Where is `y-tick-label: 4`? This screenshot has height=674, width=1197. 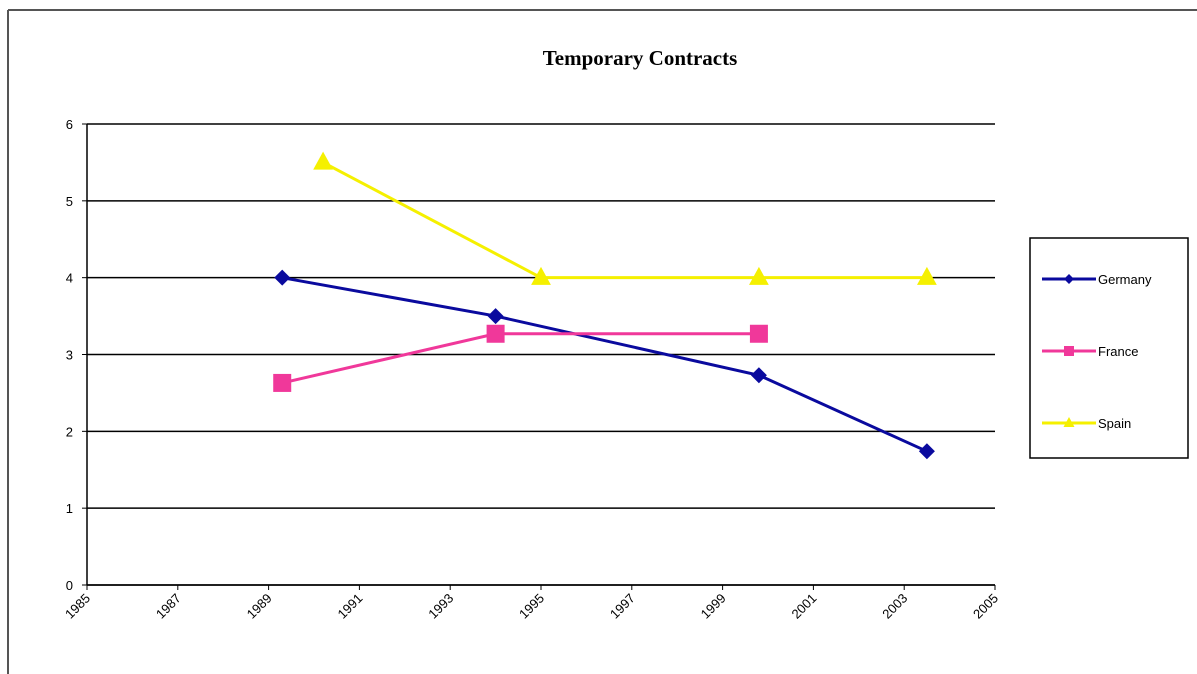 y-tick-label: 4 is located at coordinates (69, 278).